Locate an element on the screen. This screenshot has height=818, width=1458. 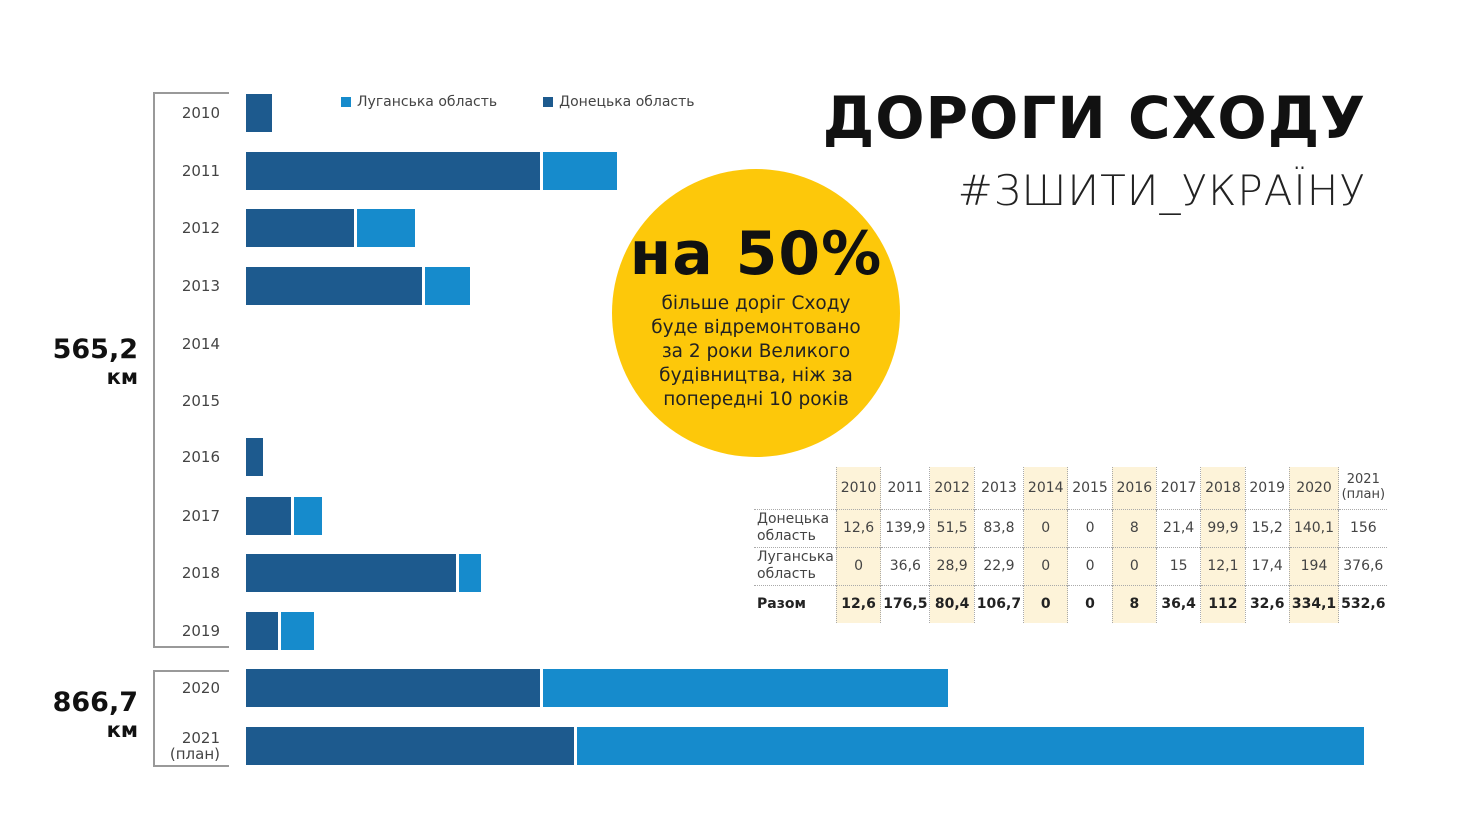
row-label: Разом is located at coordinates (795, 603).